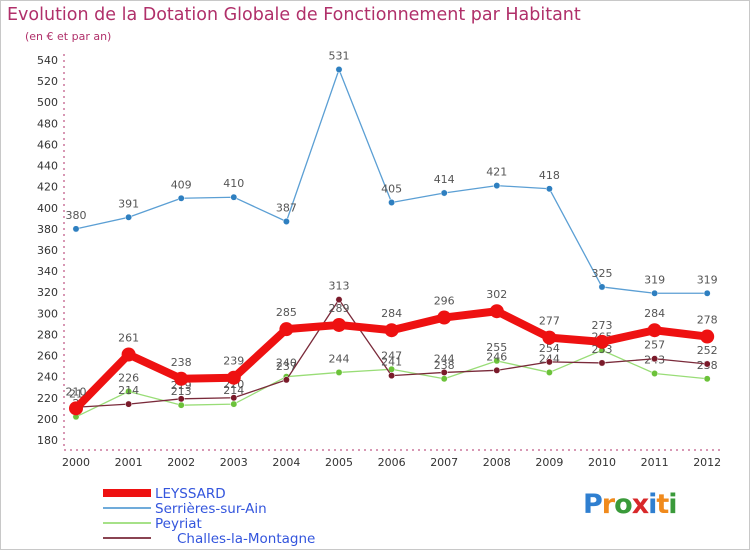  I want to click on x-tick-label: 2009, so click(549, 462).